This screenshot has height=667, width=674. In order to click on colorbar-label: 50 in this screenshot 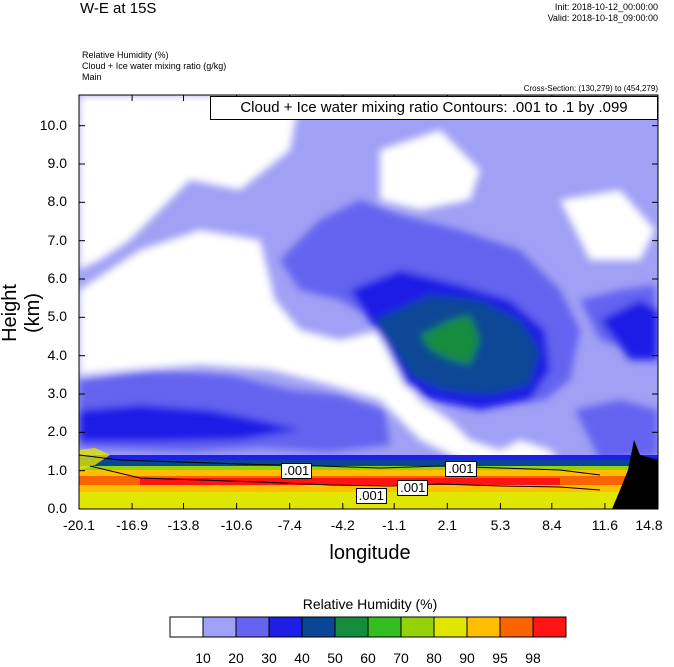, I will do `click(335, 658)`.